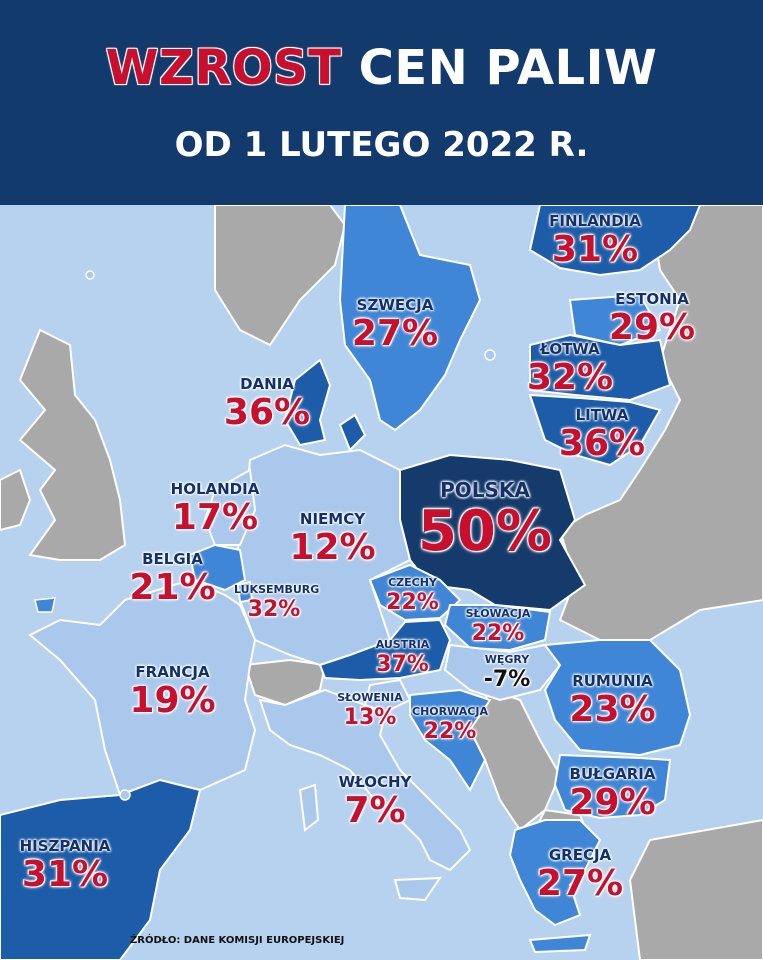  What do you see at coordinates (450, 711) in the screenshot?
I see `country-name: CHORWACJA` at bounding box center [450, 711].